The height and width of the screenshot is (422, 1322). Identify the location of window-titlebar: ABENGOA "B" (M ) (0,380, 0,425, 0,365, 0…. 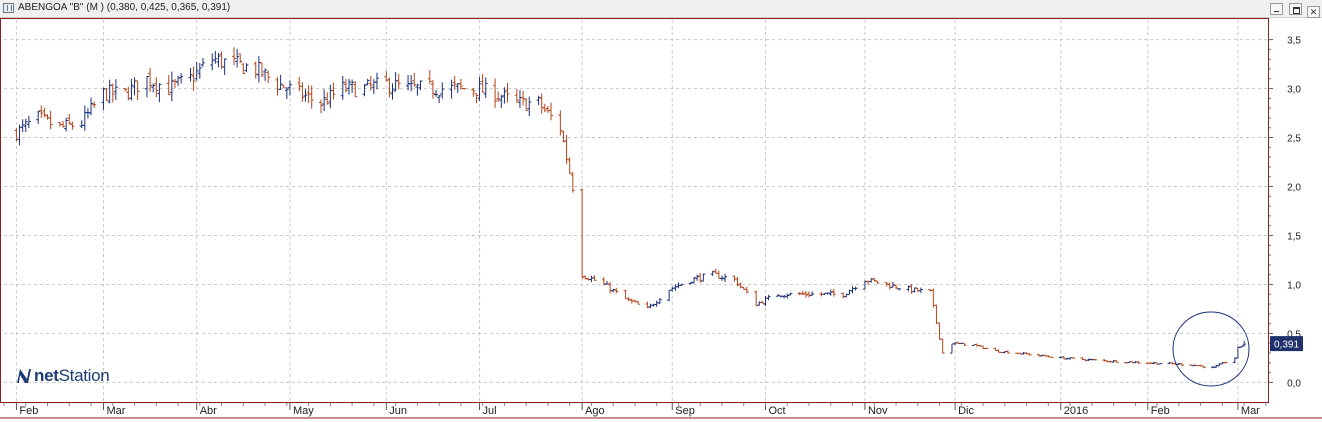
(661, 9).